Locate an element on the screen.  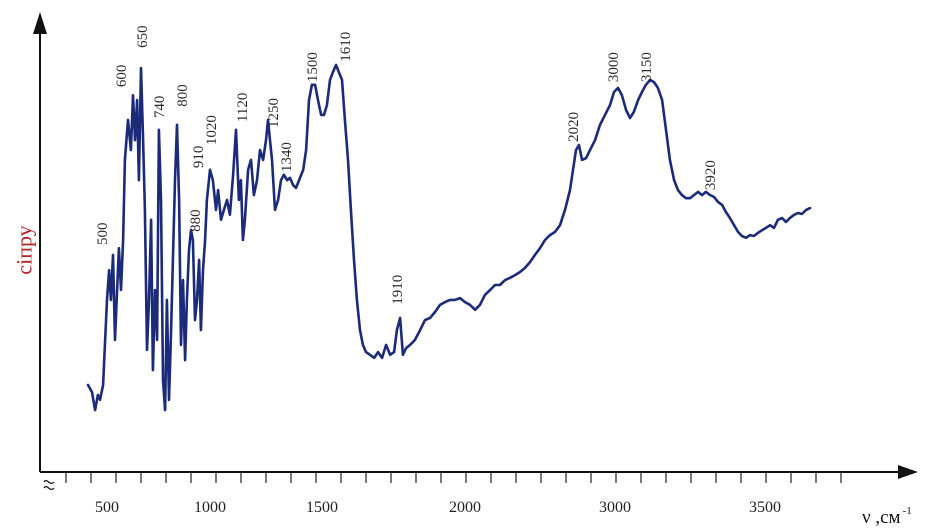
x-tick-label: 1500 is located at coordinates (322, 507).